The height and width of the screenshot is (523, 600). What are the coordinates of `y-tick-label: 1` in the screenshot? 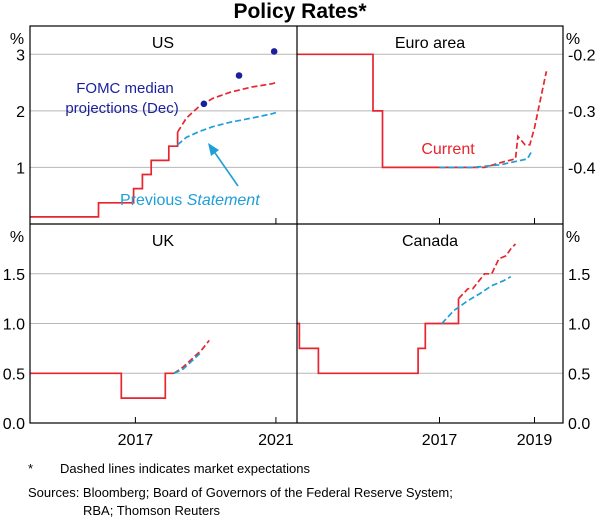 It's located at (20, 168).